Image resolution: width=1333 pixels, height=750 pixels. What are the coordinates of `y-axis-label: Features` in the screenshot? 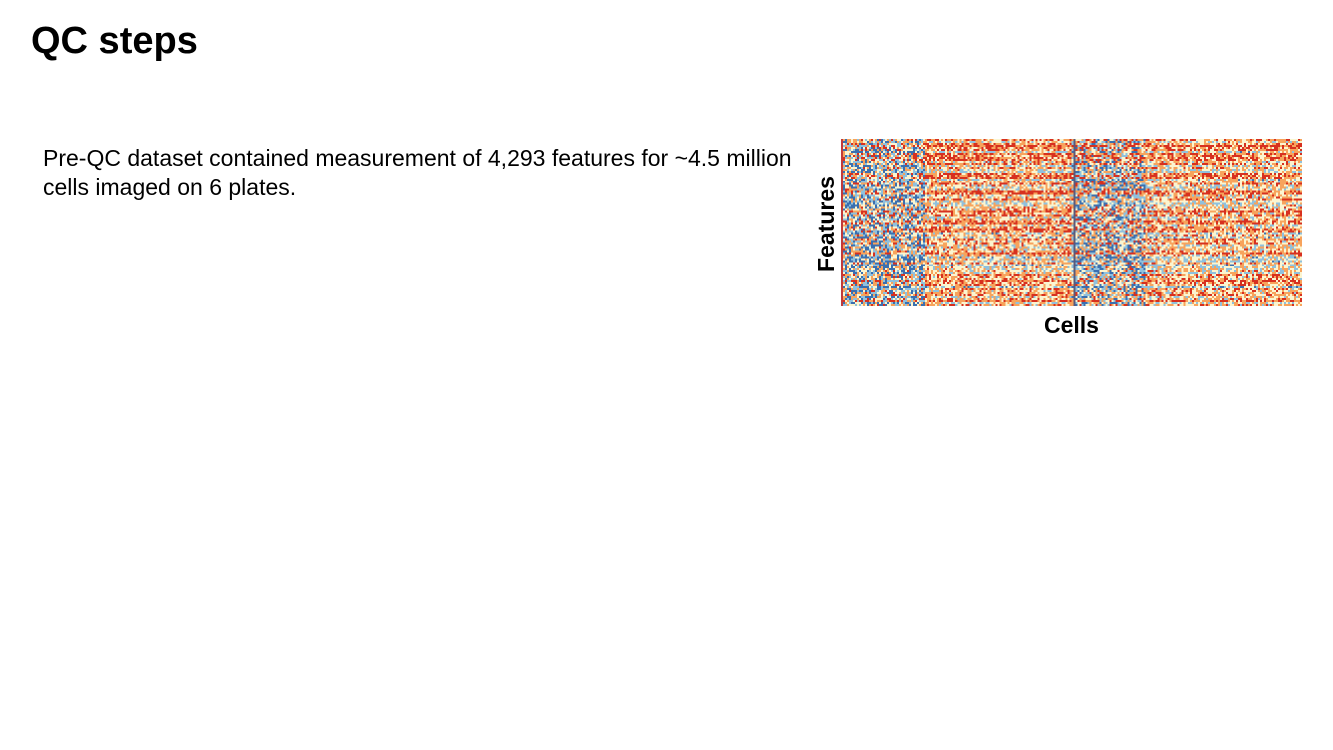 It's located at (826, 224).